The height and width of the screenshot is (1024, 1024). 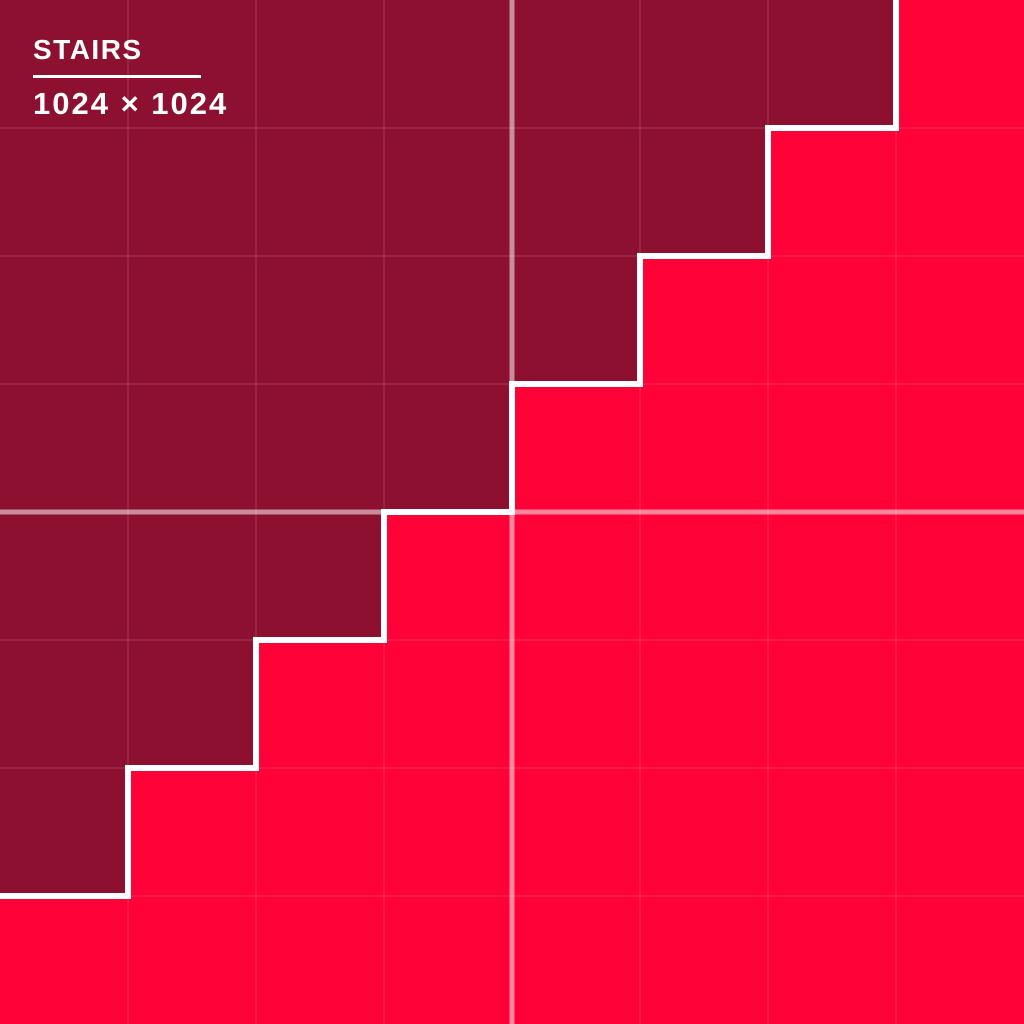 I want to click on pattern-title: STAIRS, so click(x=88, y=49).